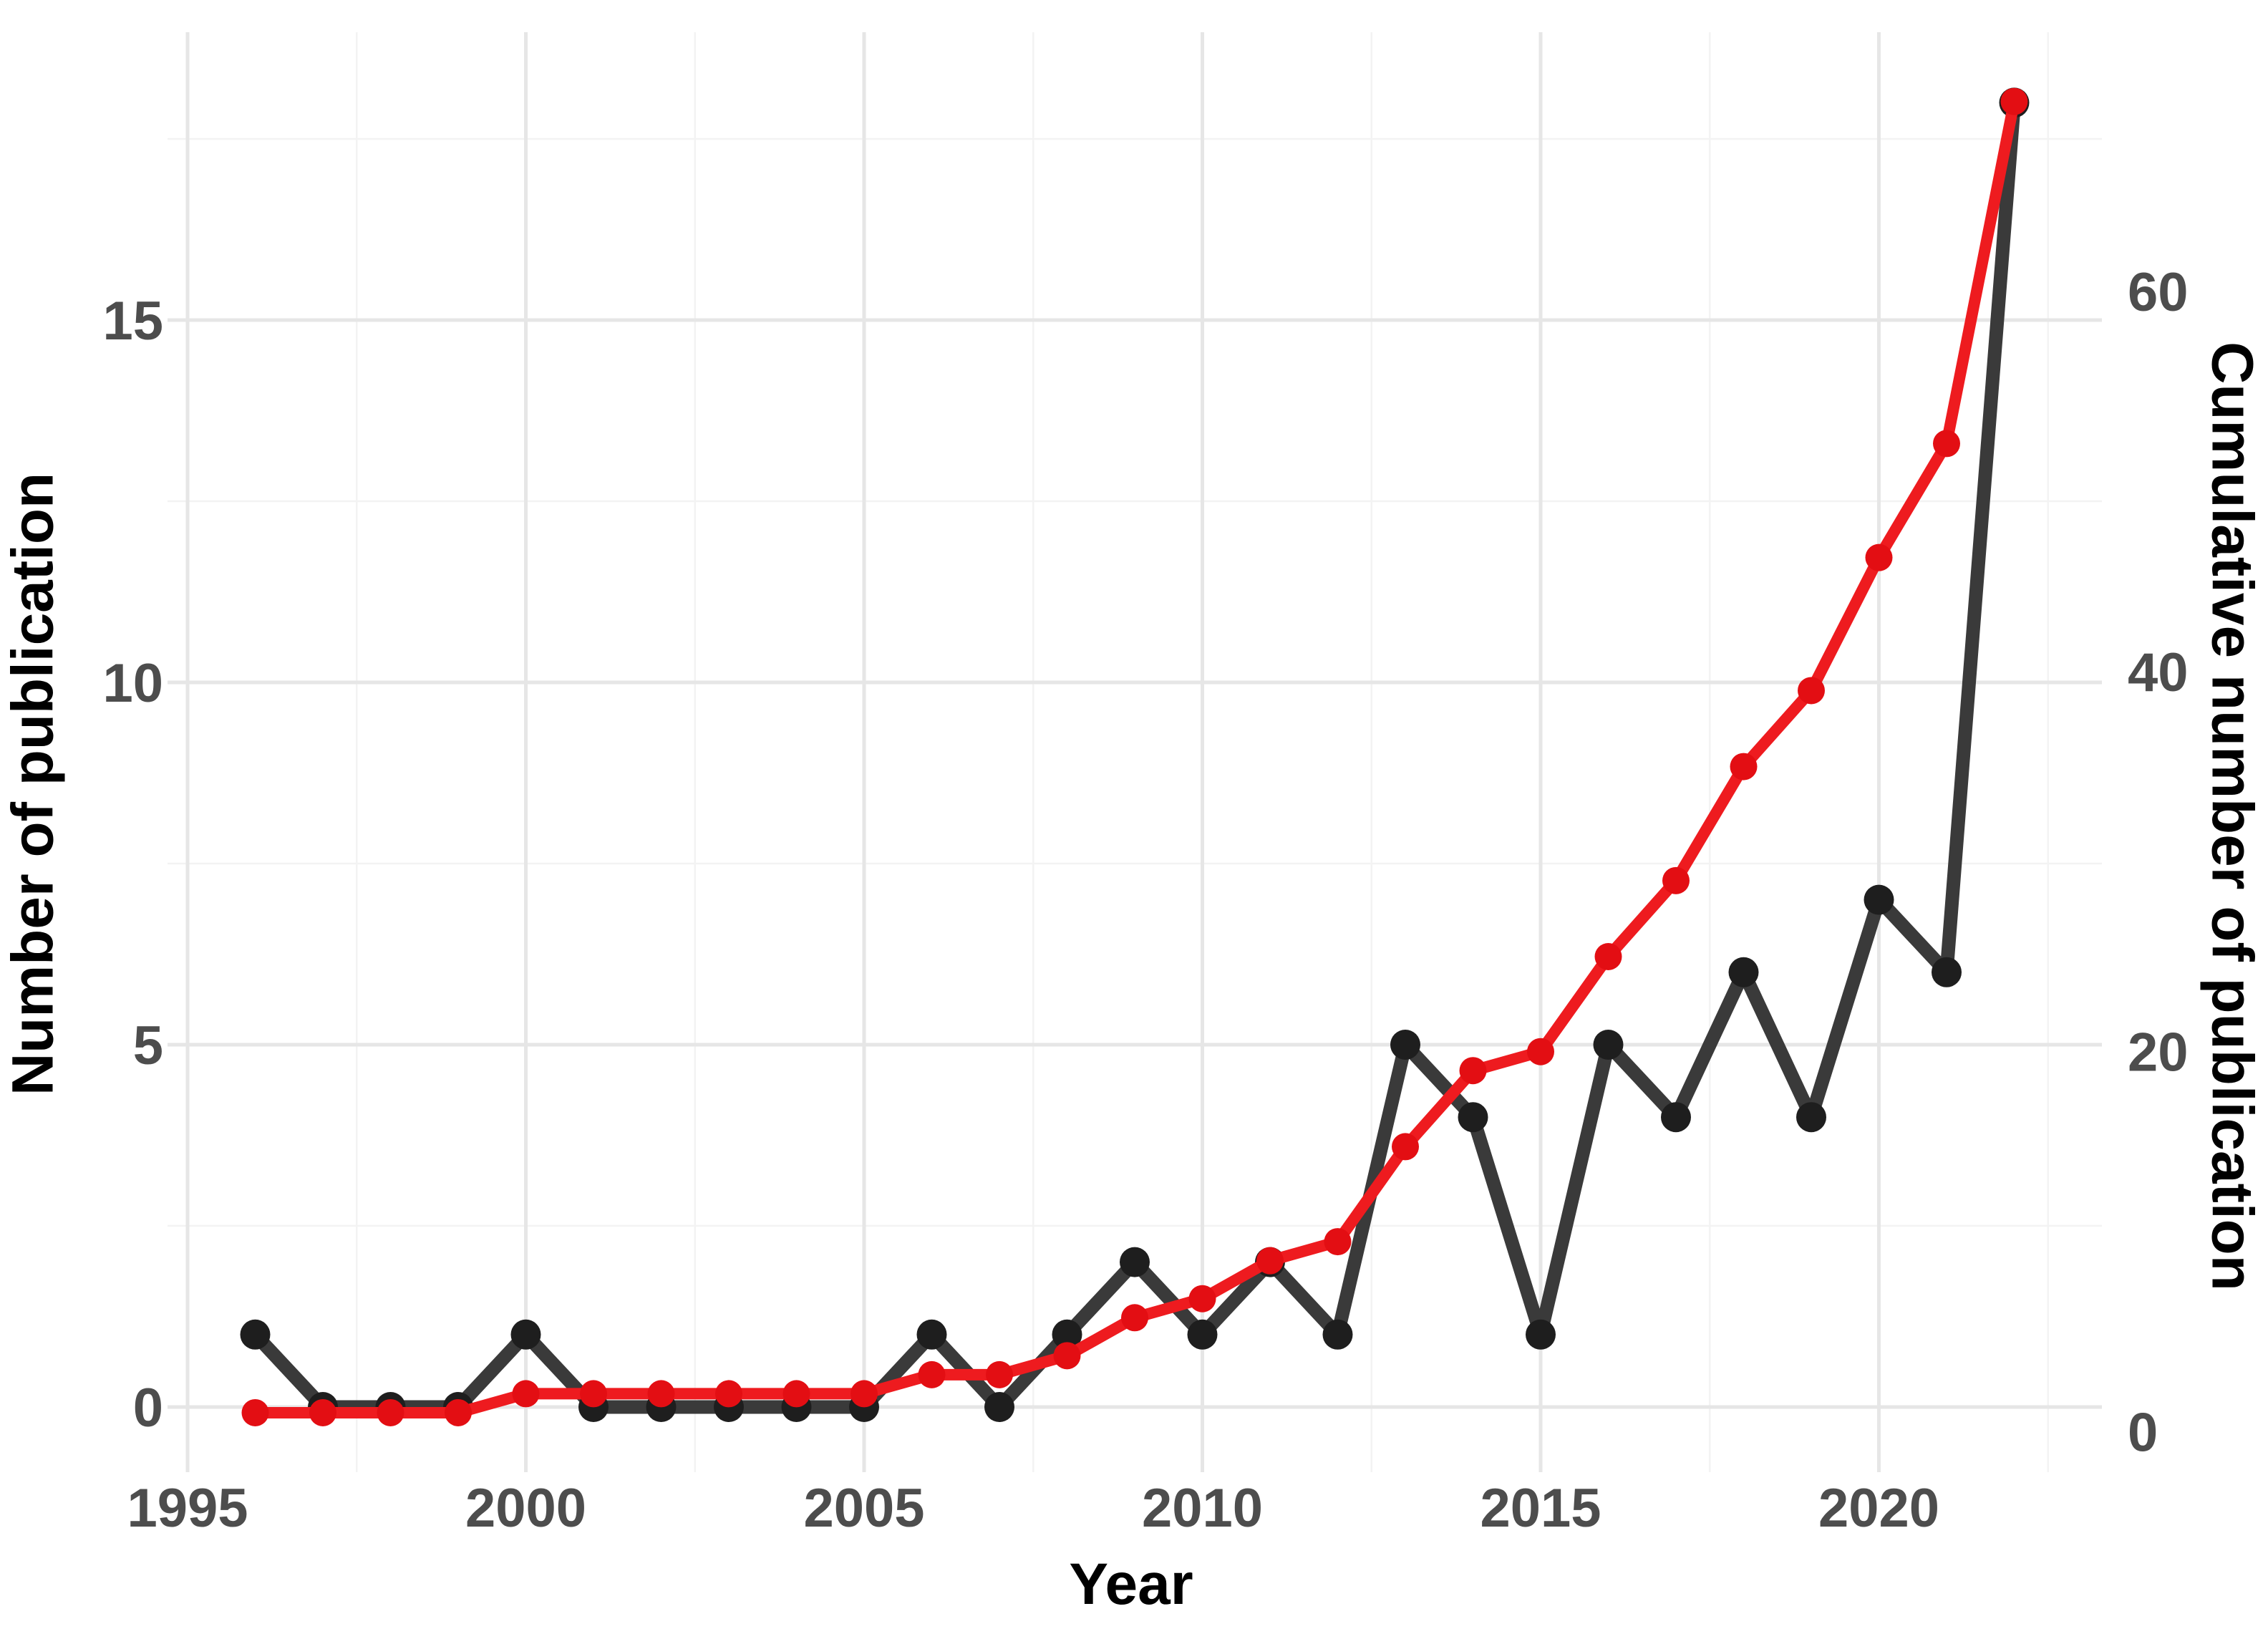 The width and height of the screenshot is (2268, 1634). I want to click on data-point-cumulative-2008, so click(1067, 1356).